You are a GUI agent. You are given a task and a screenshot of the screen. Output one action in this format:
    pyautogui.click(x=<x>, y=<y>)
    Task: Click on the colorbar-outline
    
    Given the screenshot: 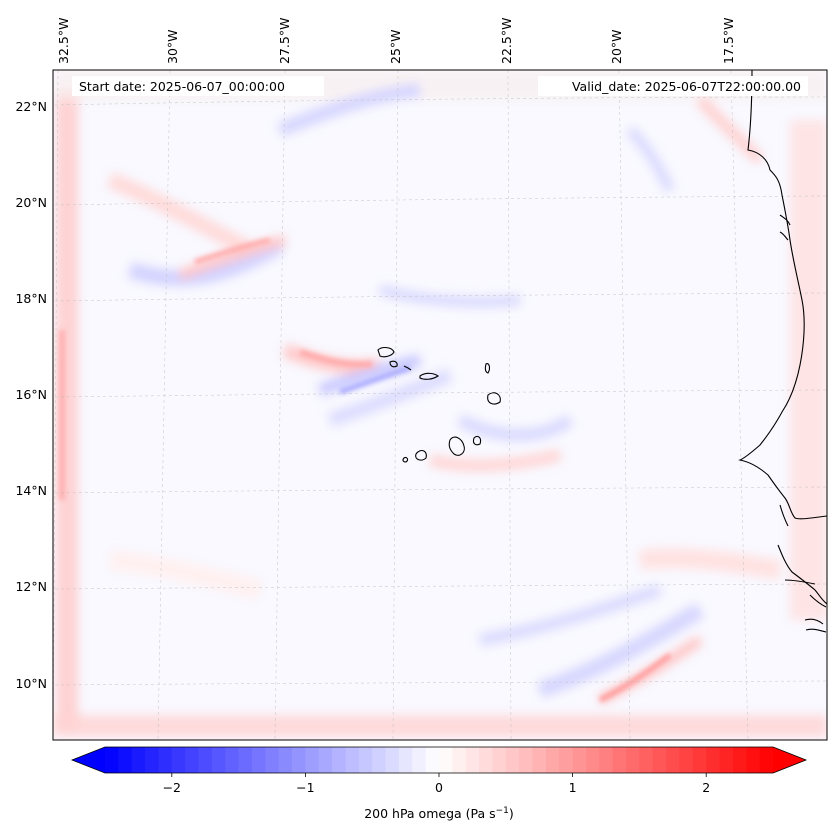 What is the action you would take?
    pyautogui.click(x=439, y=760)
    